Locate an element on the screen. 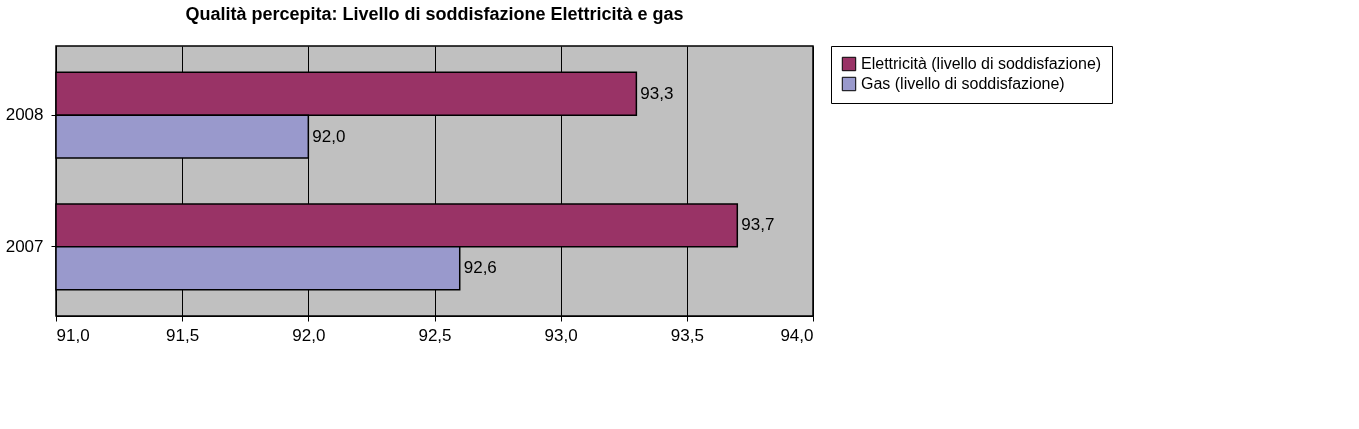 This screenshot has width=1359, height=429. data-label: 92,0 is located at coordinates (329, 136).